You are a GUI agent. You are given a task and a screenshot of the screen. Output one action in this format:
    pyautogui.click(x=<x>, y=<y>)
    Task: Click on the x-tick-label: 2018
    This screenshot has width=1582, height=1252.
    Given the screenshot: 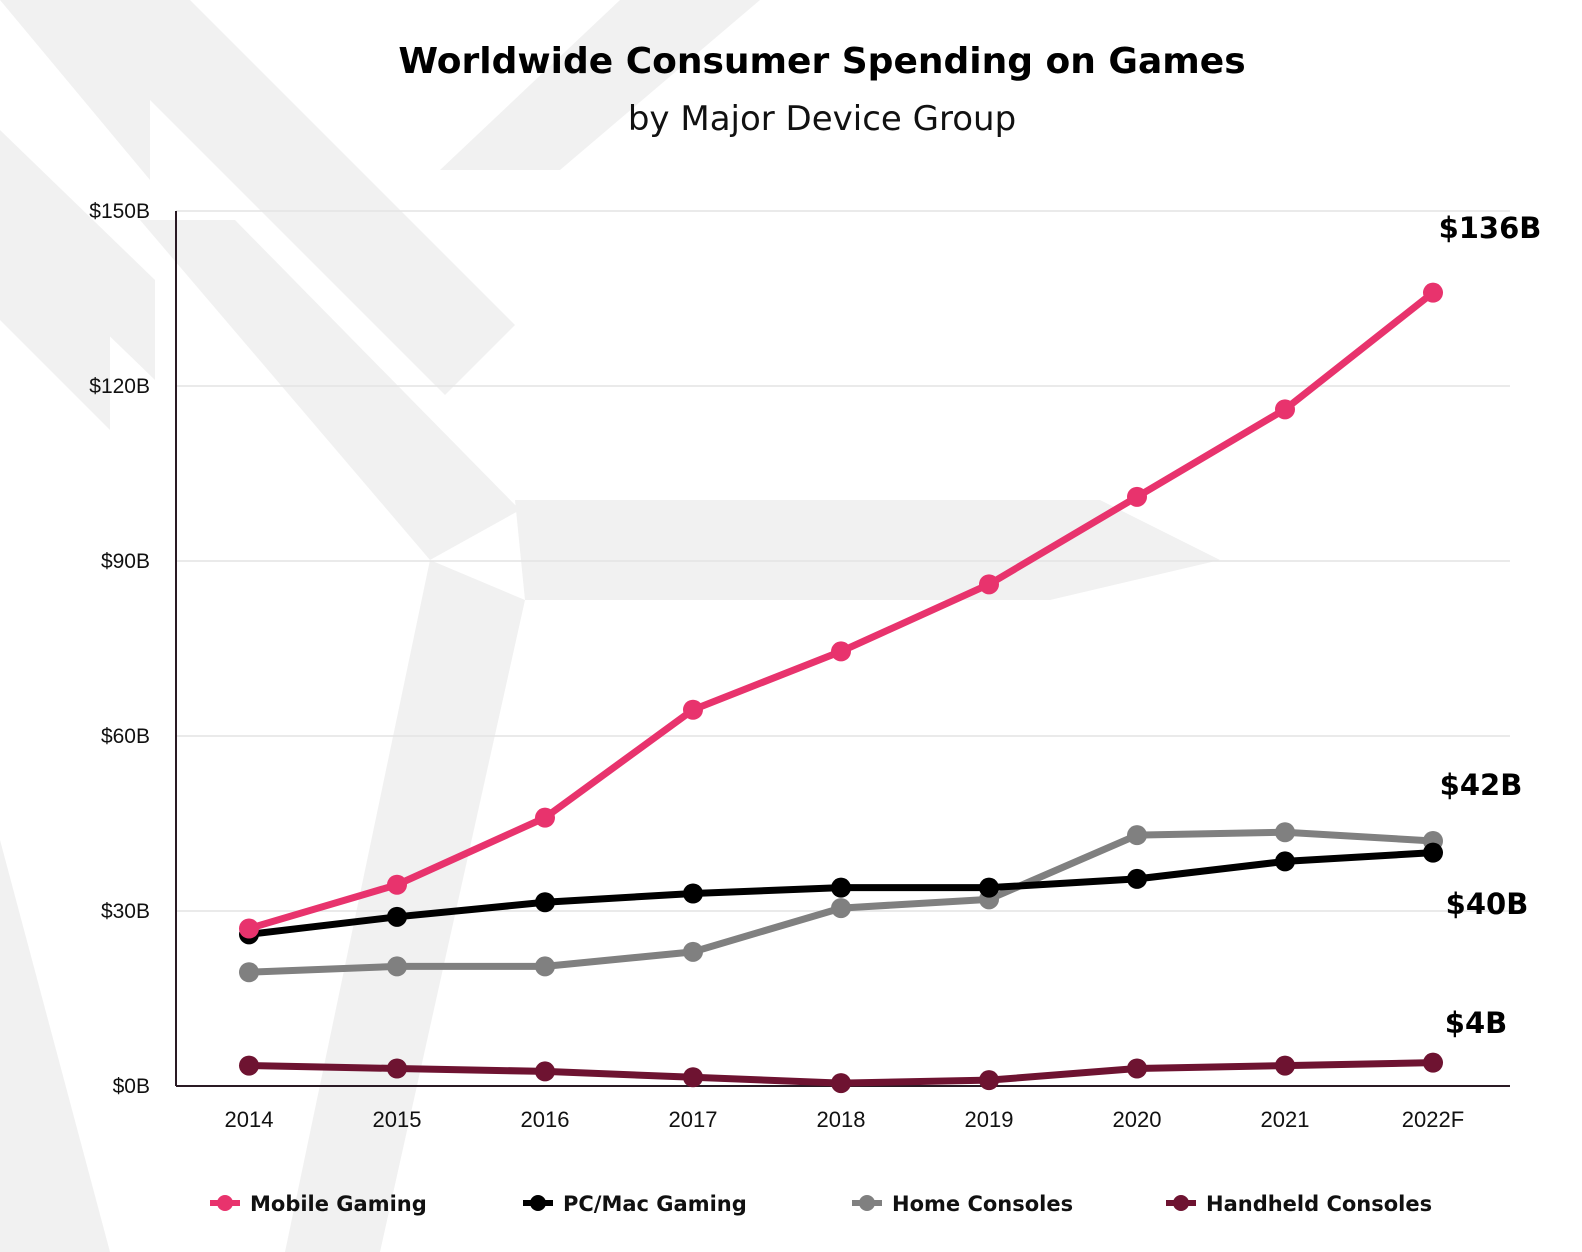 What is the action you would take?
    pyautogui.click(x=841, y=1119)
    